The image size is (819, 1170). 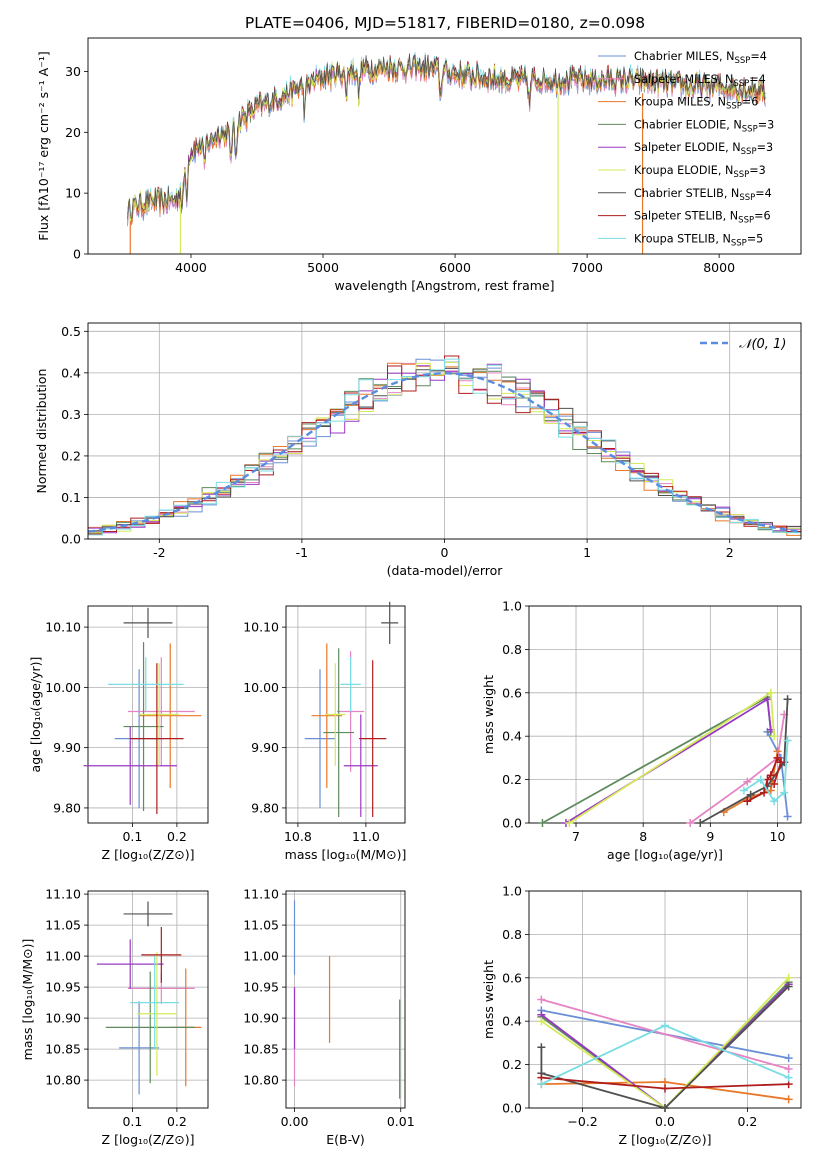 What do you see at coordinates (512, 891) in the screenshot?
I see `mass-weight-vs-Z-ytick-label-5: 1.0` at bounding box center [512, 891].